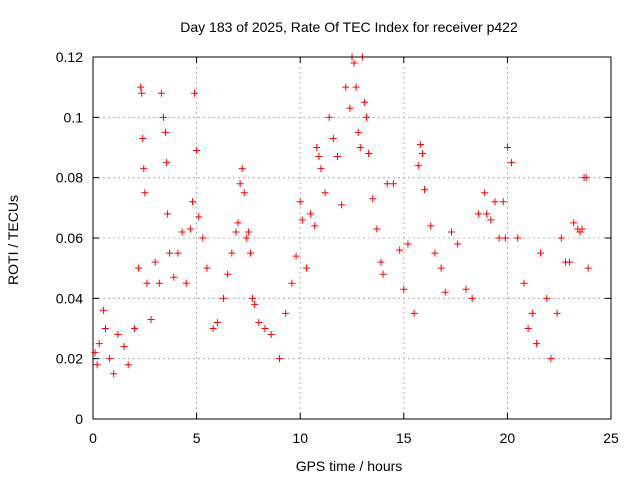  I want to click on y-tick-label: 0.02, so click(69, 359).